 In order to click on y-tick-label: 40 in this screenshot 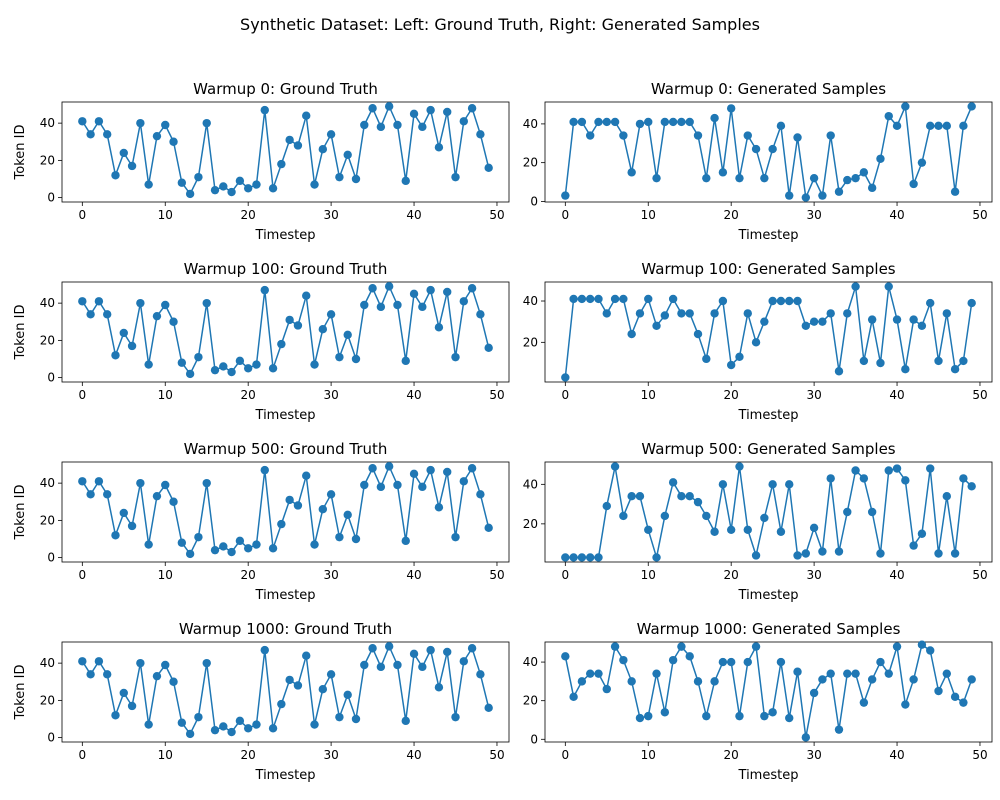, I will do `click(47, 303)`.